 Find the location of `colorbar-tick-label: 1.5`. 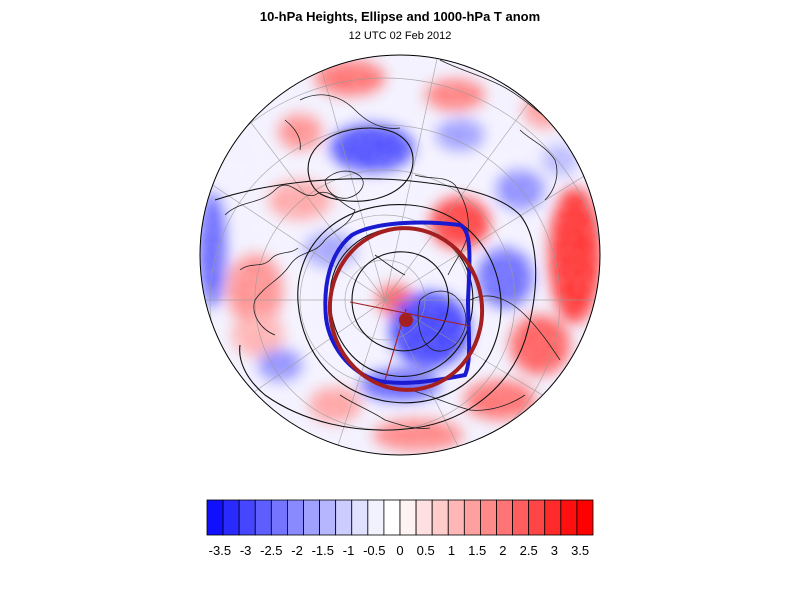

colorbar-tick-label: 1.5 is located at coordinates (477, 550).